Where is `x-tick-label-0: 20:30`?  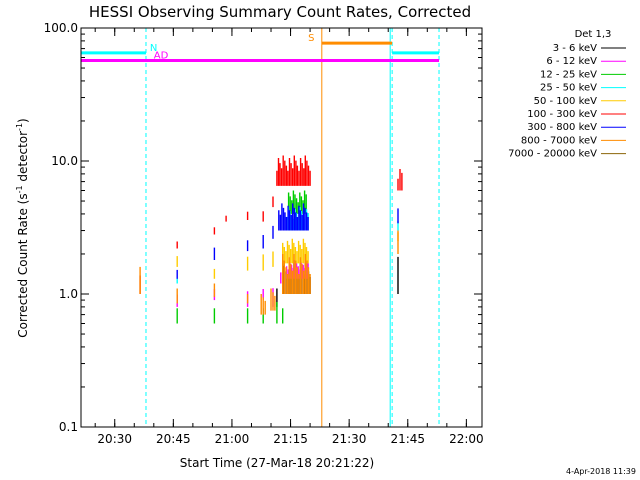 x-tick-label-0: 20:30 is located at coordinates (114, 439).